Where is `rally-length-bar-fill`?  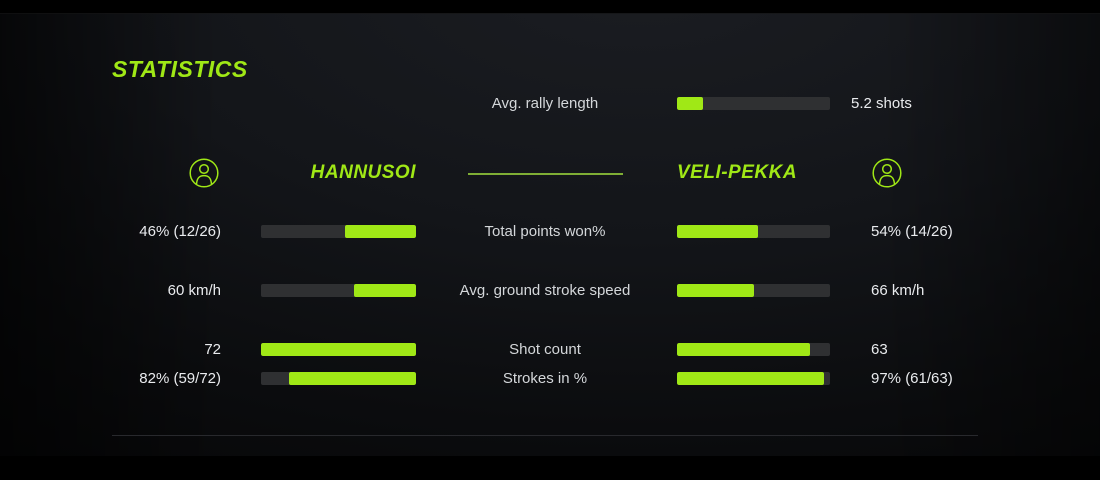 rally-length-bar-fill is located at coordinates (690, 103).